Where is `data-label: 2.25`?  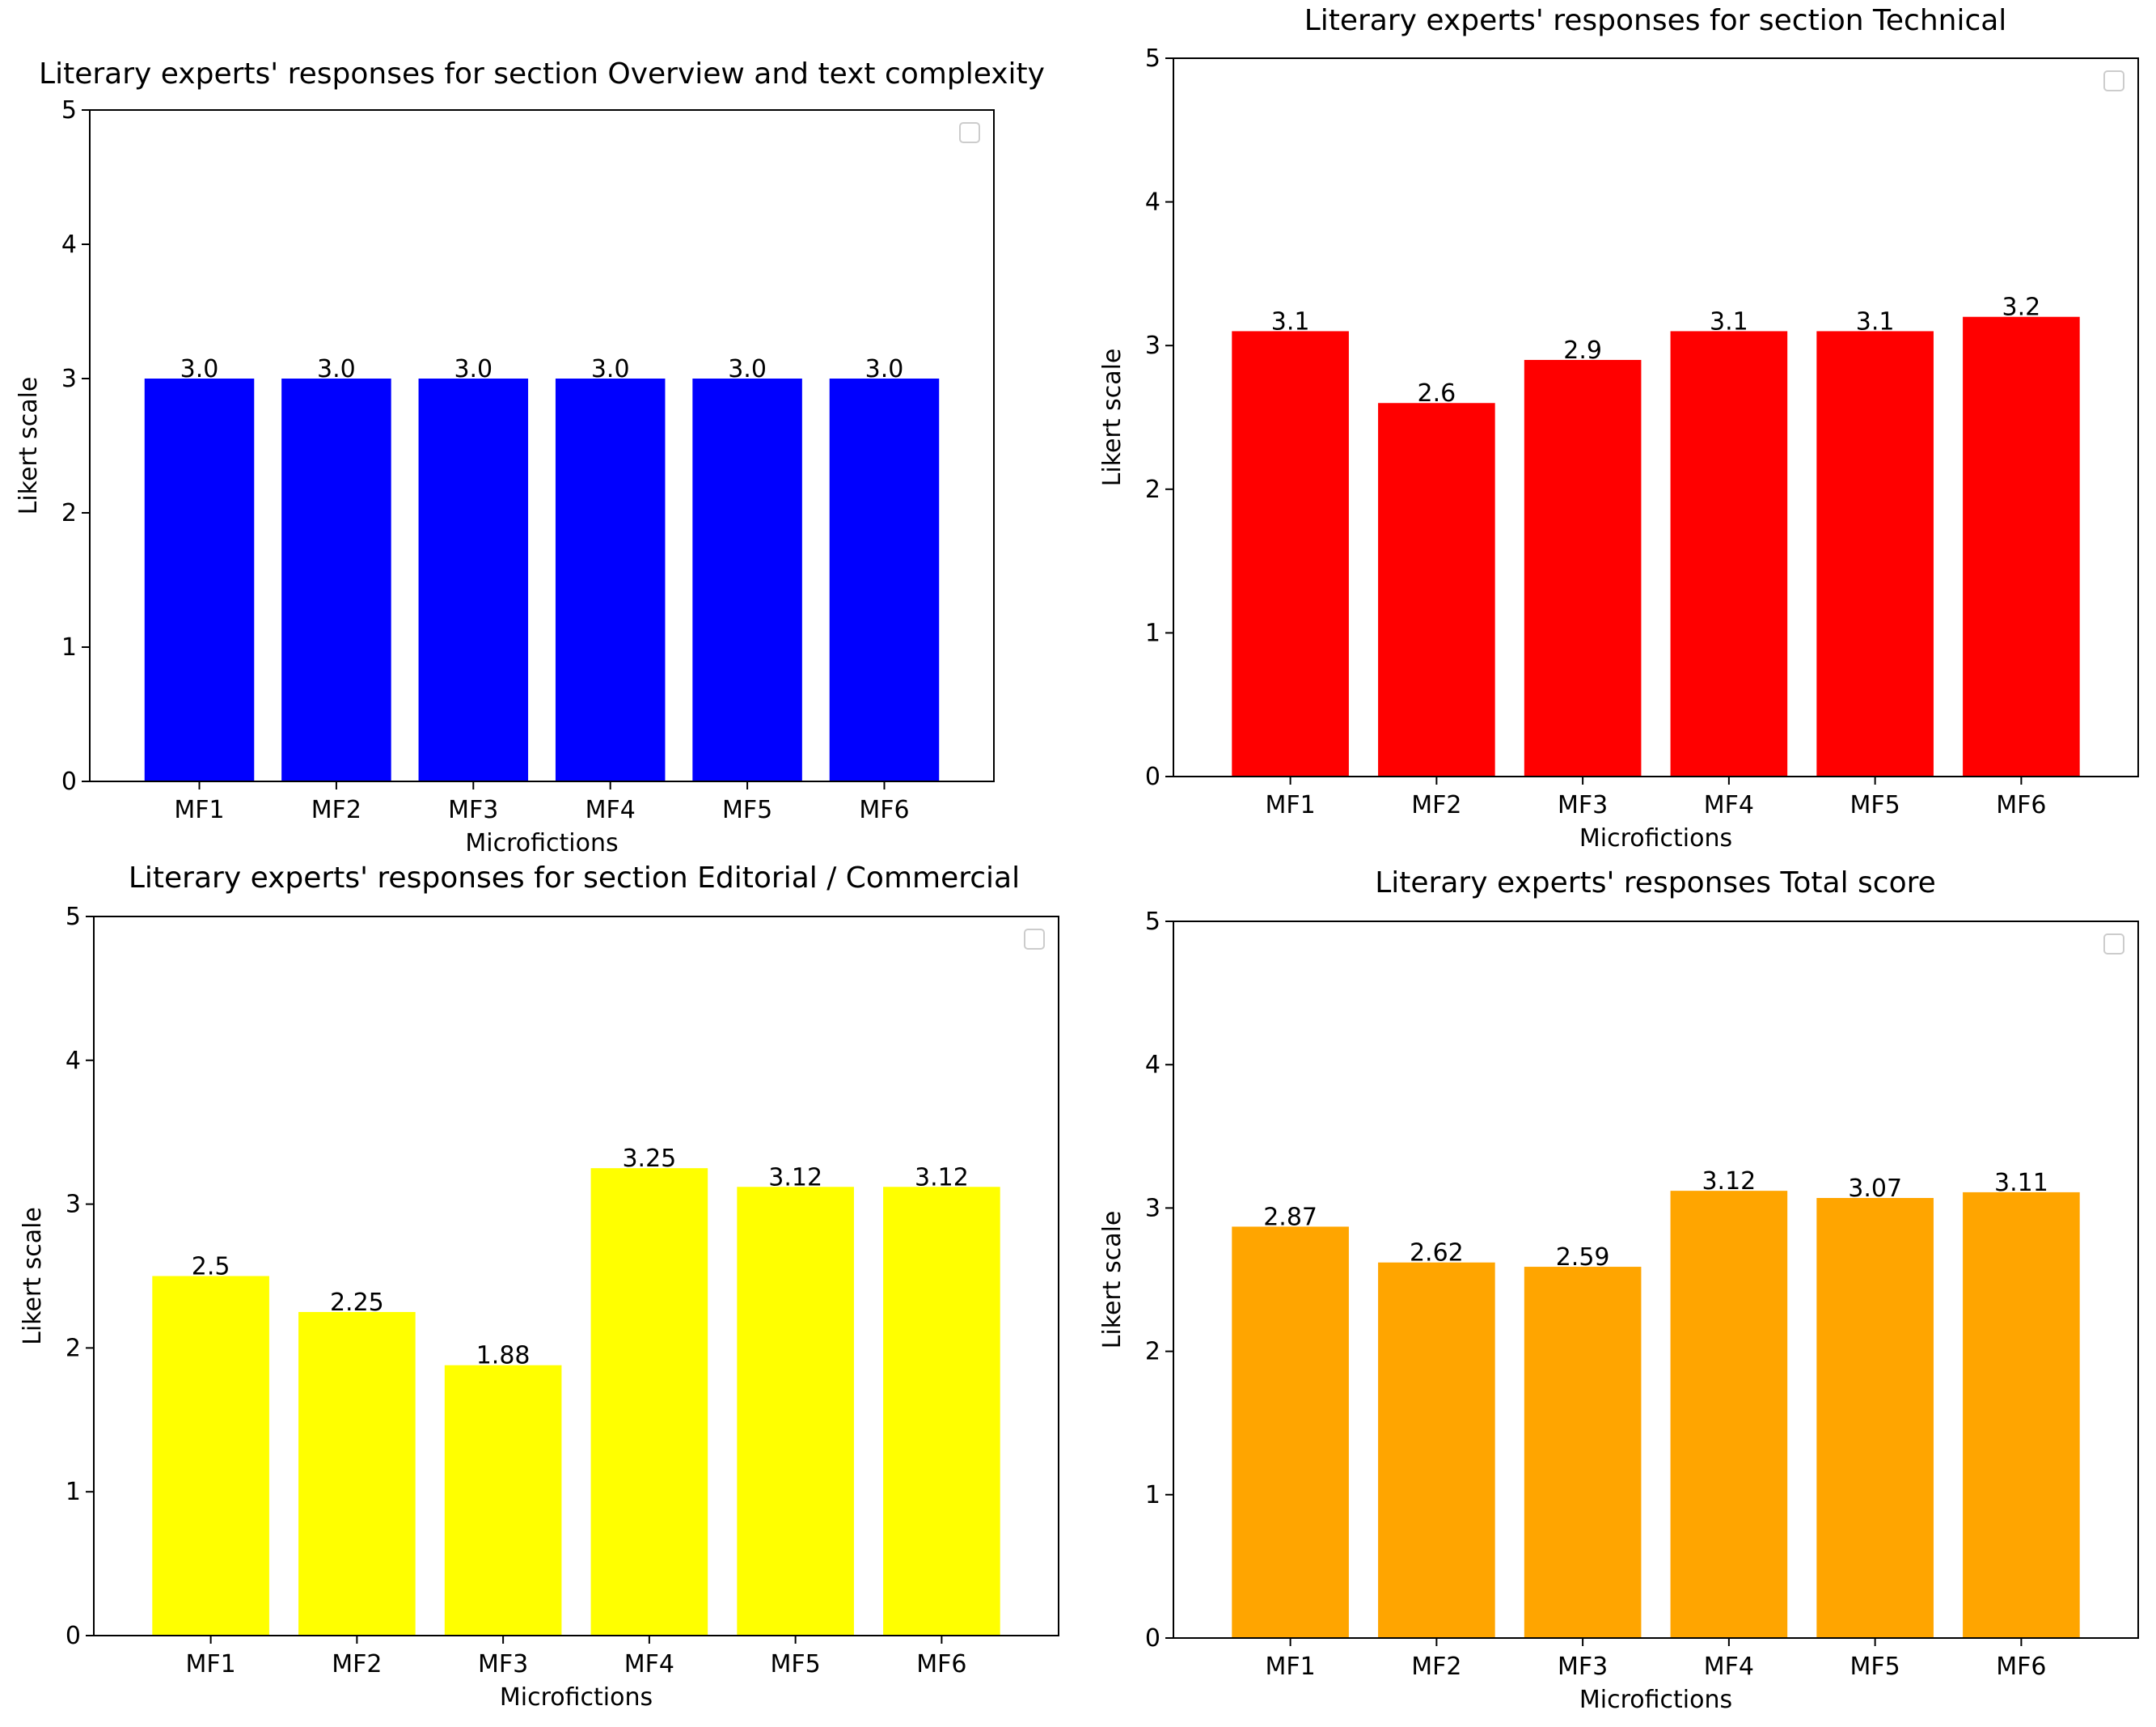 data-label: 2.25 is located at coordinates (357, 1303).